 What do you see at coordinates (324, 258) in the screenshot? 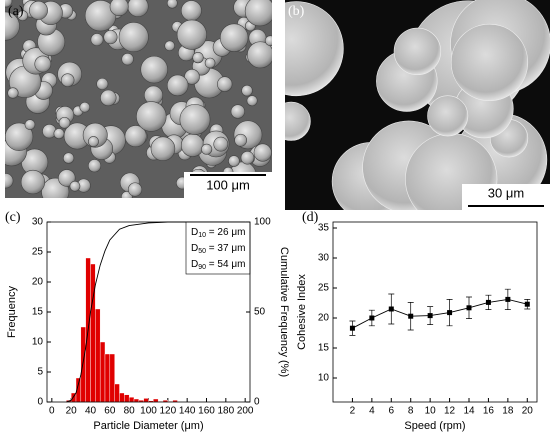
I see `y-tick-label: 30` at bounding box center [324, 258].